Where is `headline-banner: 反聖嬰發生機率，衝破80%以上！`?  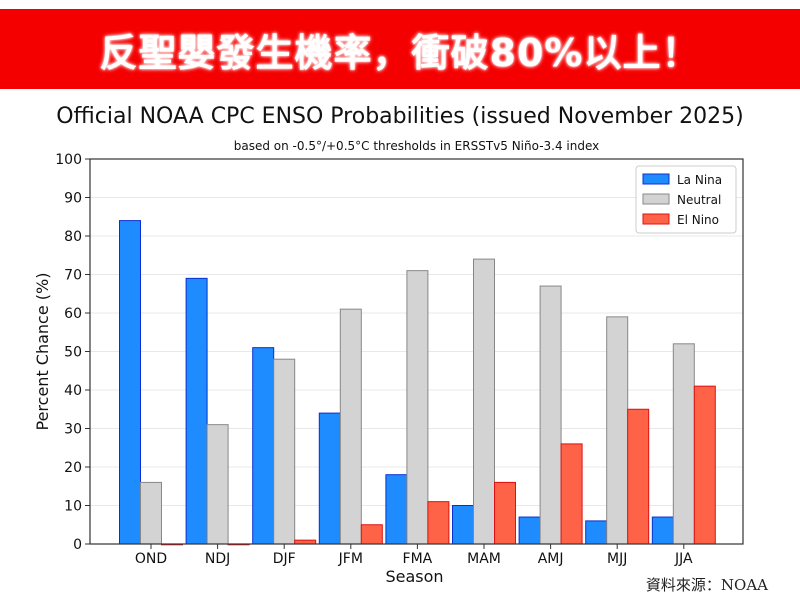 headline-banner: 反聖嬰發生機率，衝破80%以上！ is located at coordinates (400, 49).